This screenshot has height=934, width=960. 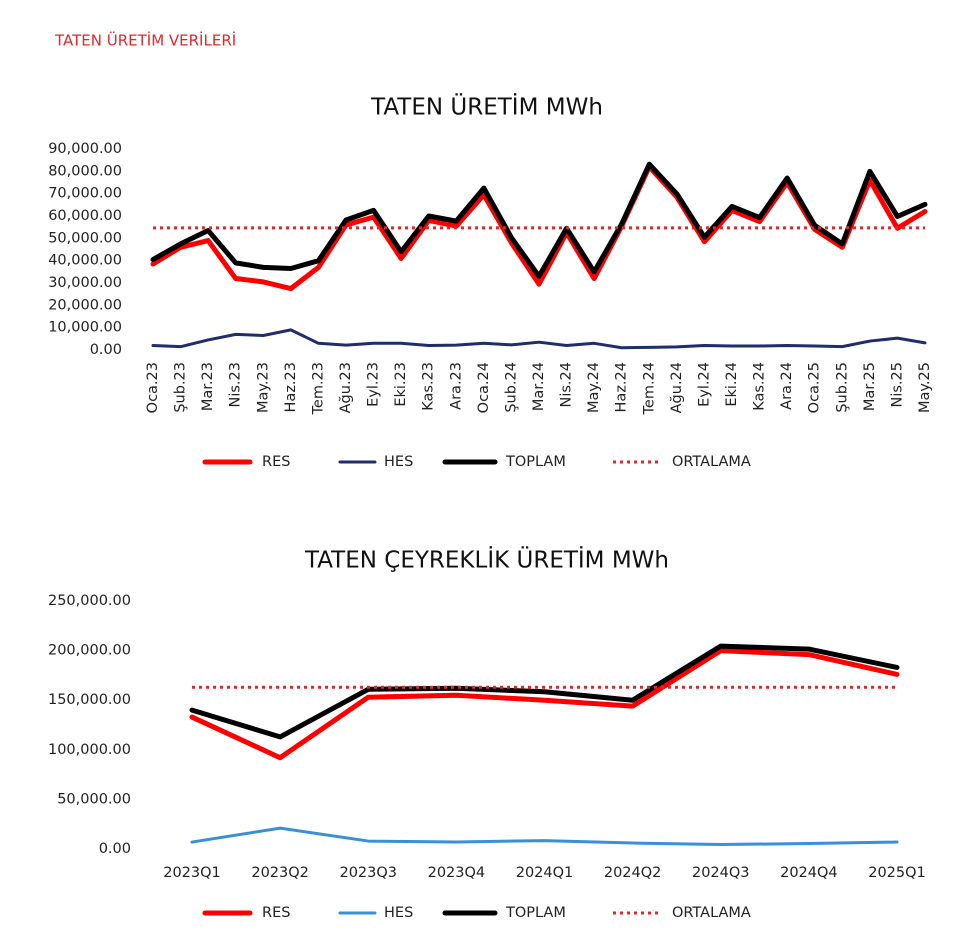 What do you see at coordinates (318, 389) in the screenshot?
I see `x-tick-label: Tem.23` at bounding box center [318, 389].